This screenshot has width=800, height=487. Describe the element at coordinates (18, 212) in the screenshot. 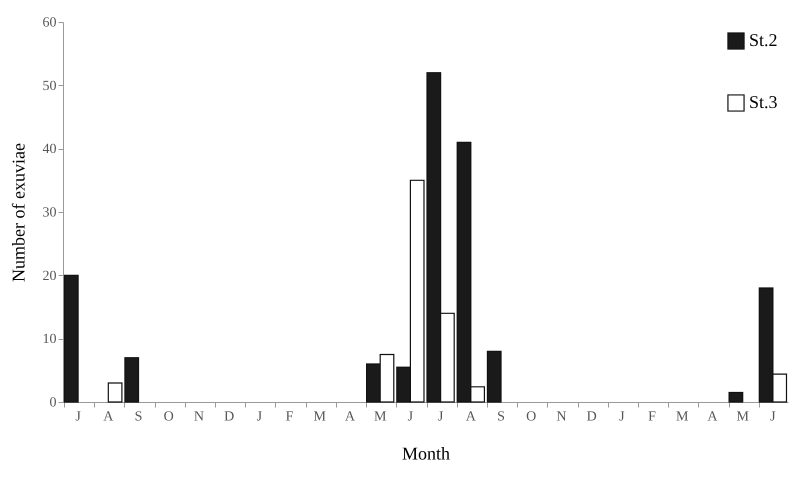

I see `y-axis-title: Number of exuviae` at that location.